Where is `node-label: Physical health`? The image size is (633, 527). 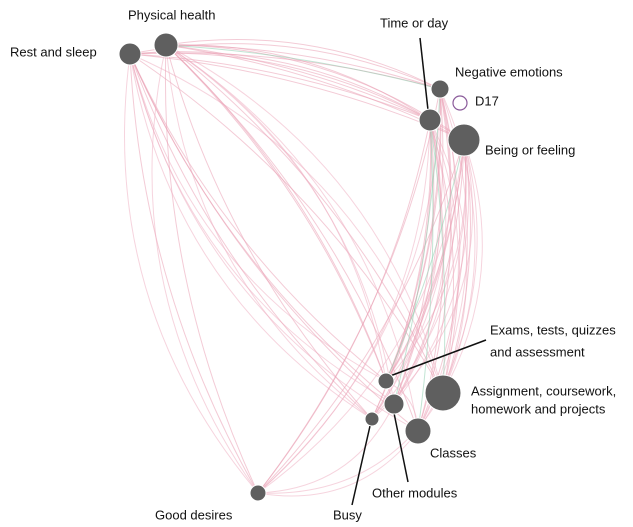
node-label: Physical health is located at coordinates (171, 14).